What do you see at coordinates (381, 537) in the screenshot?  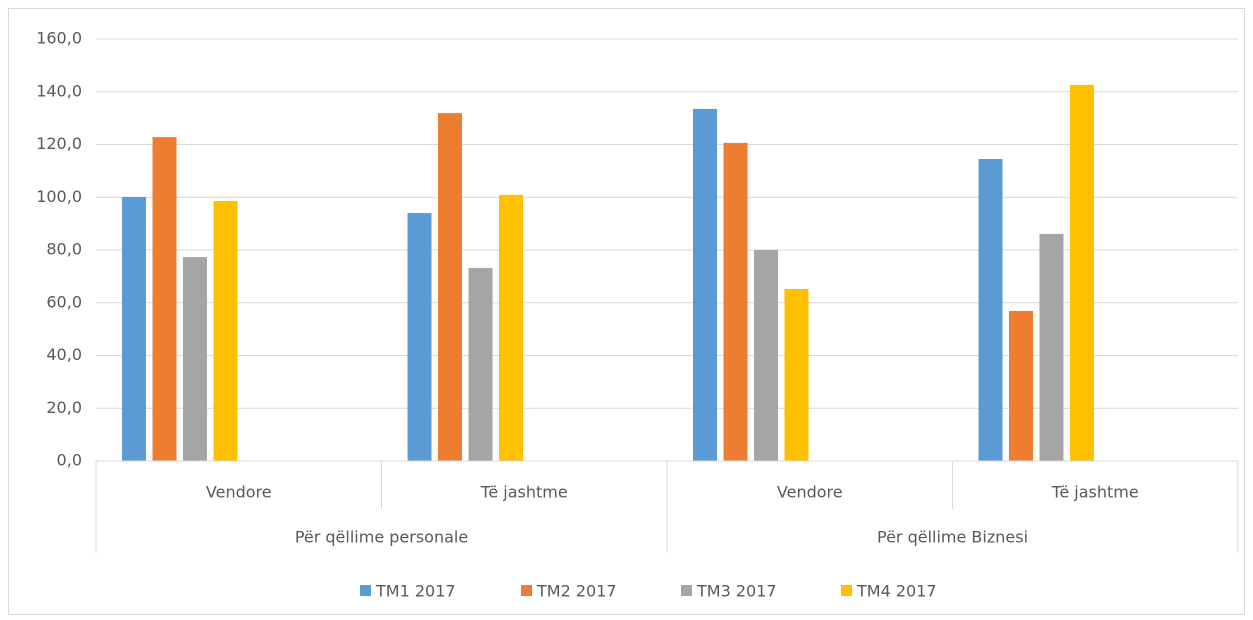 I see `category-group-label: Për qëllime personale` at bounding box center [381, 537].